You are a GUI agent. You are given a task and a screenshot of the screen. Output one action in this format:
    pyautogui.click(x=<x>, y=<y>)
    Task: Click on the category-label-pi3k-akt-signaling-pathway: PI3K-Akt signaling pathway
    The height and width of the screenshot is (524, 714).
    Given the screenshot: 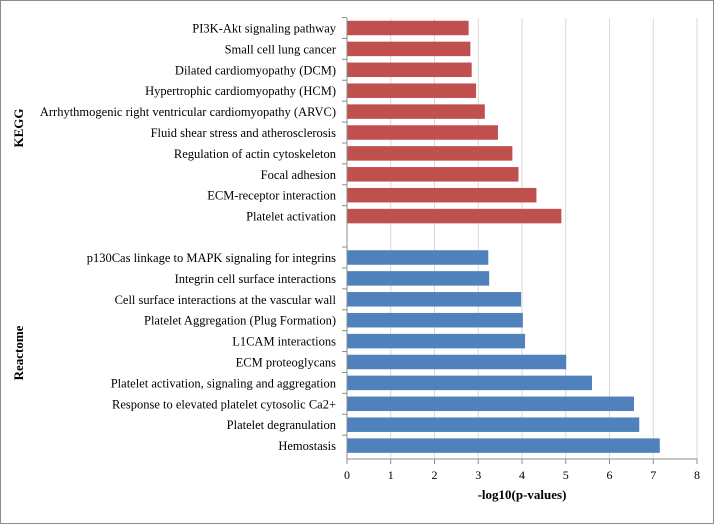 What is the action you would take?
    pyautogui.click(x=264, y=29)
    